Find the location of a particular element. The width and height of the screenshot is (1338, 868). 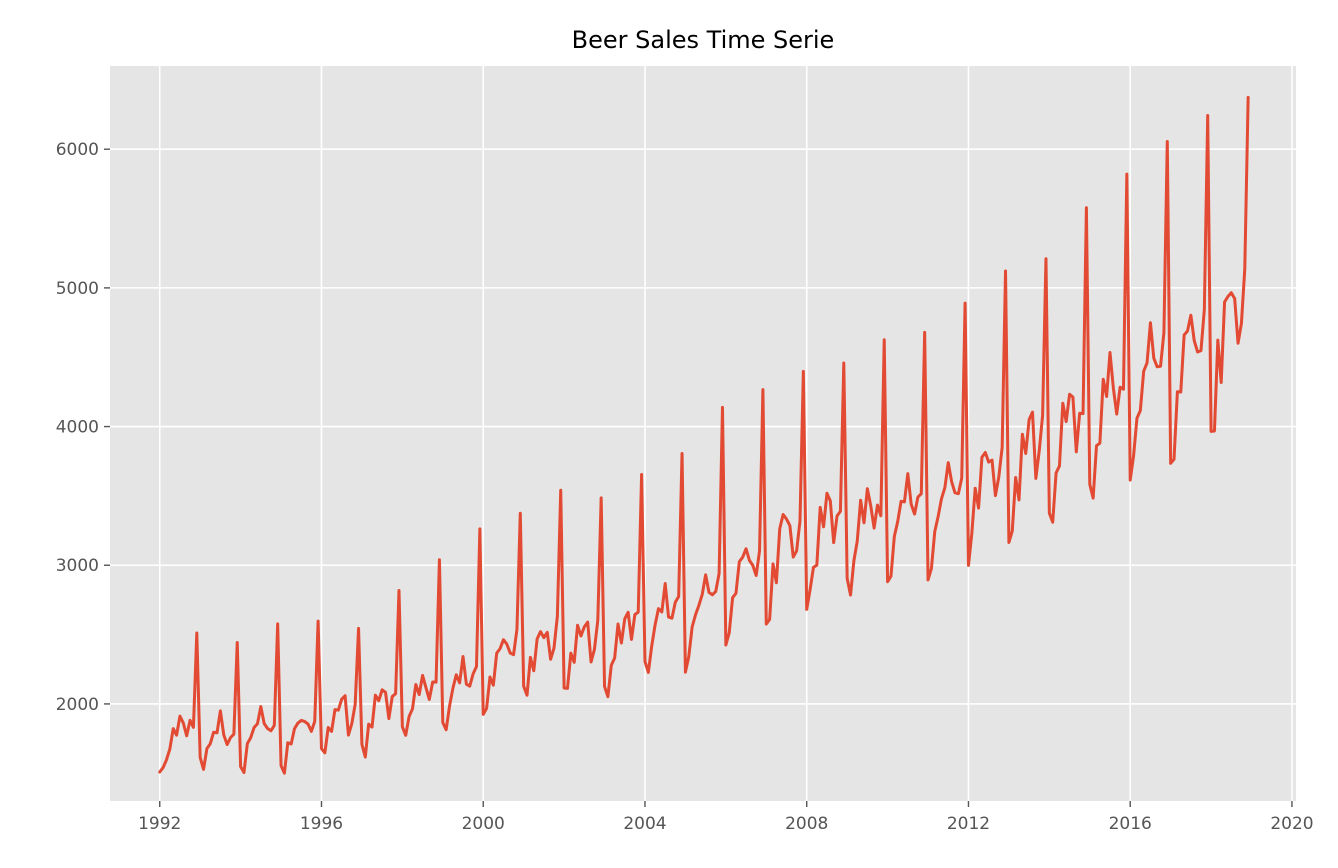

x-tick-label: 2004 is located at coordinates (644, 824).